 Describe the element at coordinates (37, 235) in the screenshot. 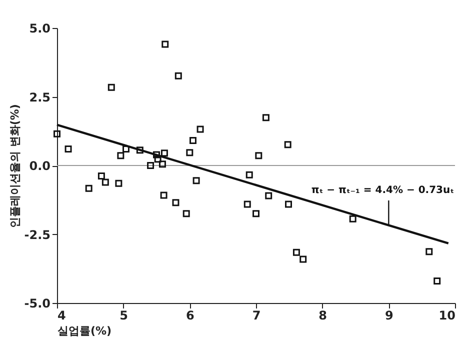

I see `y-tick-label: -2.5` at that location.